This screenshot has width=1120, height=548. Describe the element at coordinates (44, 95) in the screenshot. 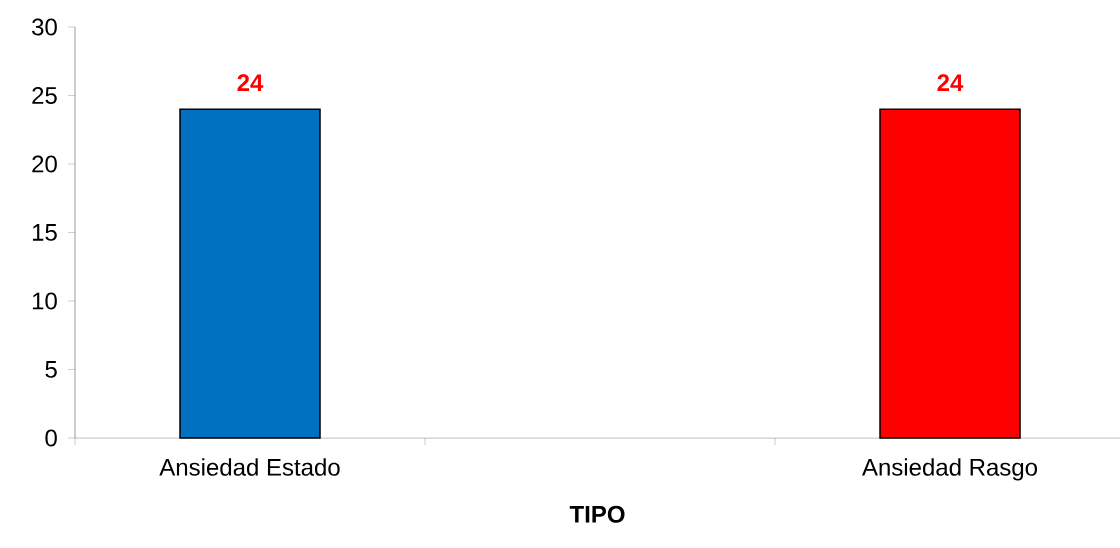

I see `y-tick-label: 25` at that location.